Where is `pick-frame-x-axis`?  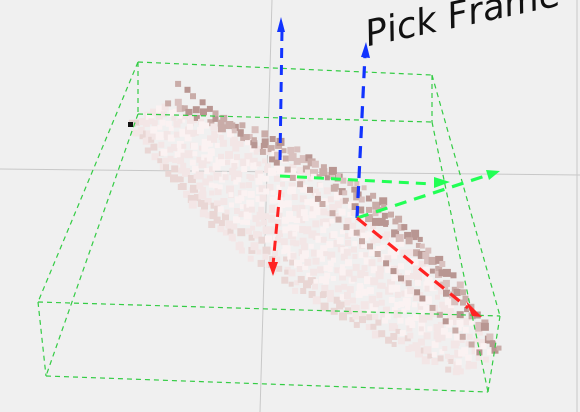 pick-frame-x-axis is located at coordinates (412, 263).